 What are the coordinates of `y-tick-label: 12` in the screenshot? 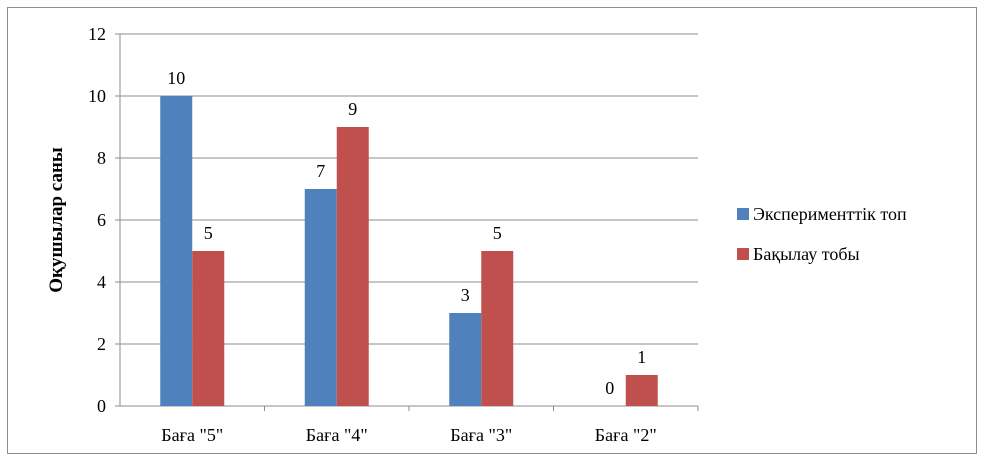 It's located at (97, 34).